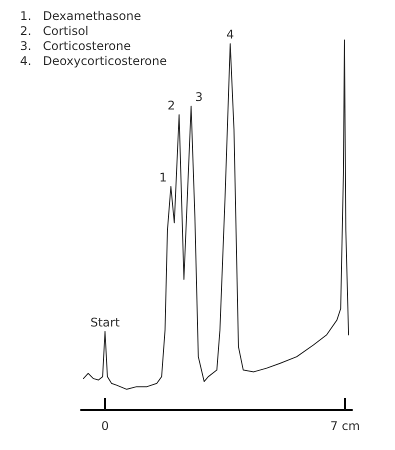 The width and height of the screenshot is (395, 450). What do you see at coordinates (105, 426) in the screenshot?
I see `x-tick-label: 0` at bounding box center [105, 426].